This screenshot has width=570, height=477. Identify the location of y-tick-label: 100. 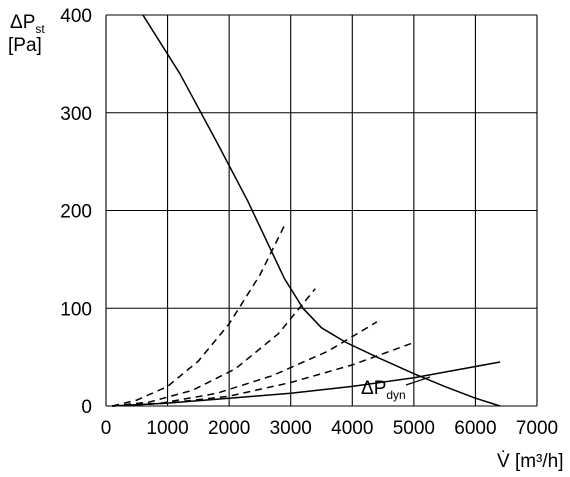
(76, 309).